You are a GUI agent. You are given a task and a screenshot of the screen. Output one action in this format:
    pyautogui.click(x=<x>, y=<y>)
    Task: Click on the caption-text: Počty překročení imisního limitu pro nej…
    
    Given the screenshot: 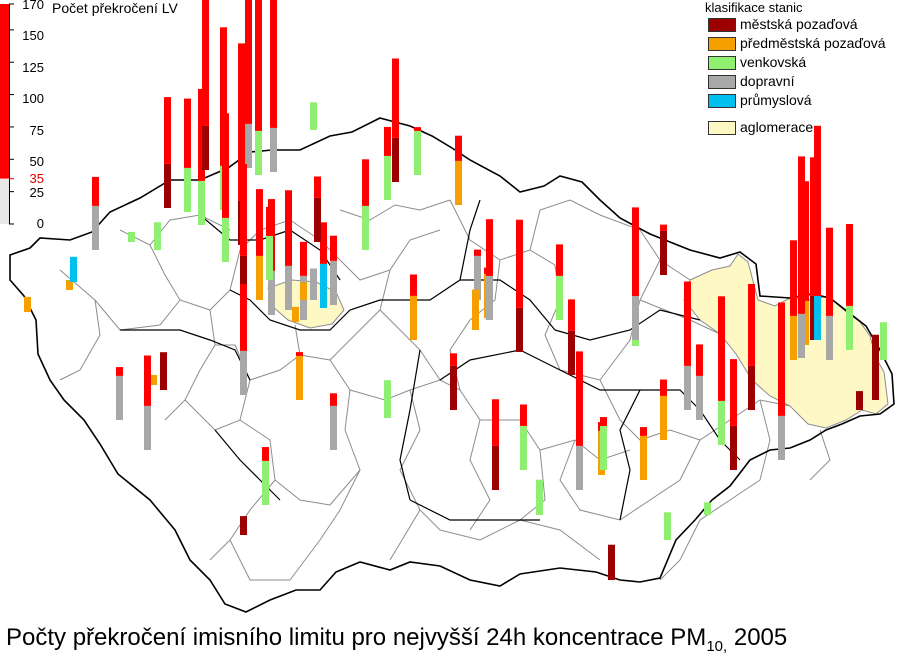 What is the action you would take?
    pyautogui.click(x=356, y=637)
    